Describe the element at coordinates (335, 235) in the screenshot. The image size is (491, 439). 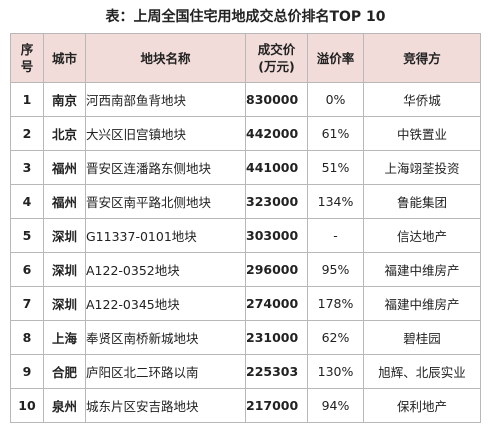
I see `cell-premium: -` at that location.